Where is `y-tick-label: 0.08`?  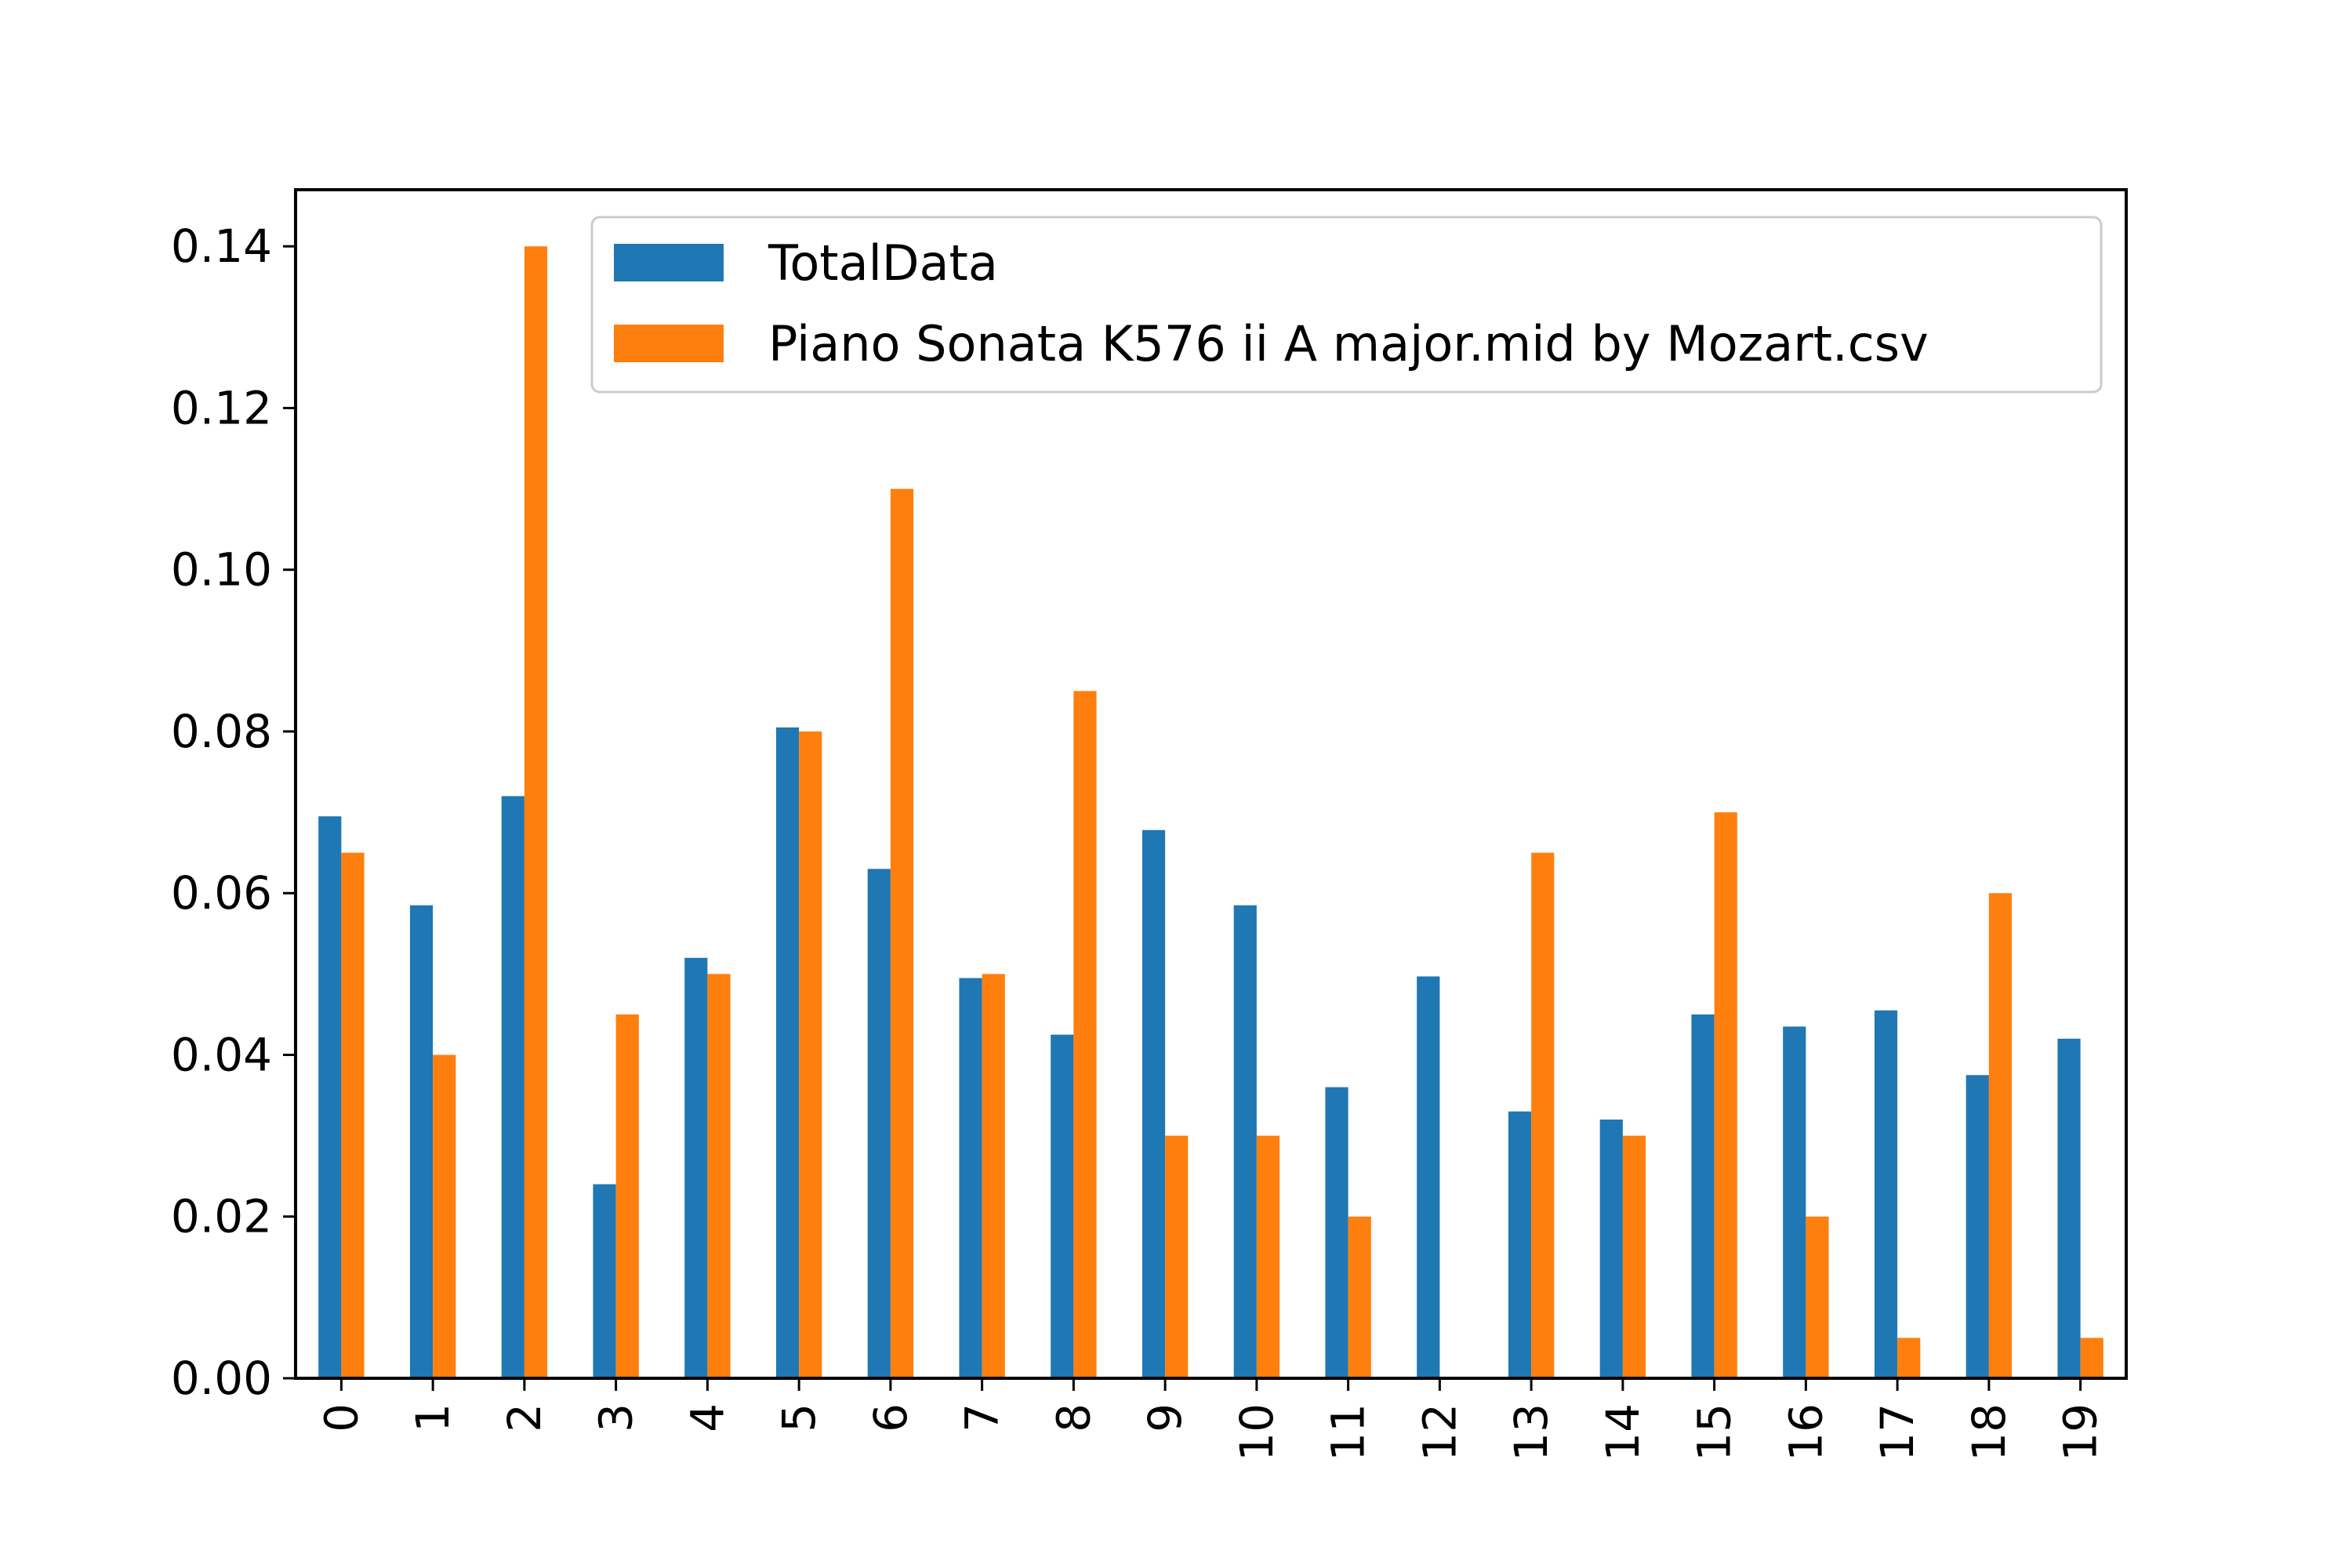 y-tick-label: 0.08 is located at coordinates (221, 731).